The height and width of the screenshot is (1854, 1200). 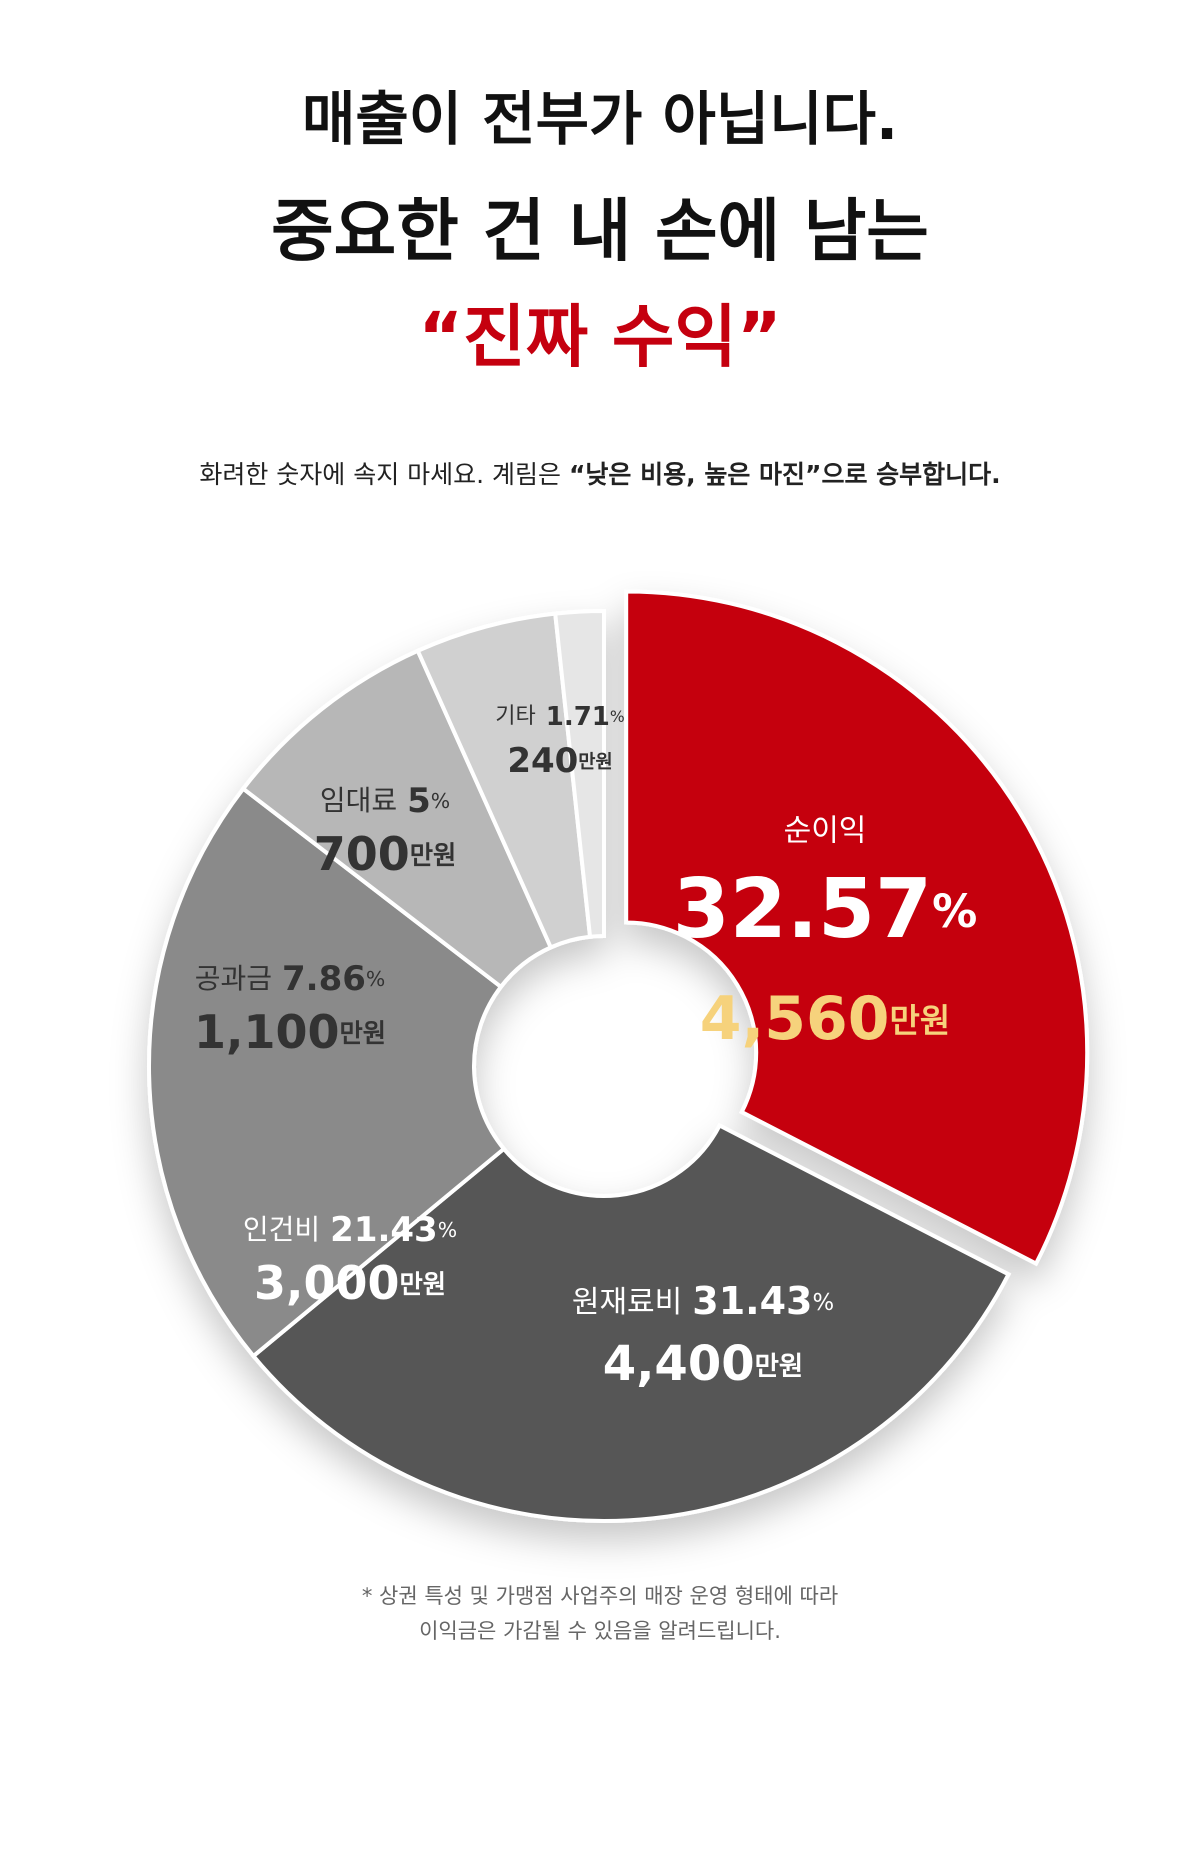 I want to click on slice-name-text: 임대료, so click(x=358, y=800).